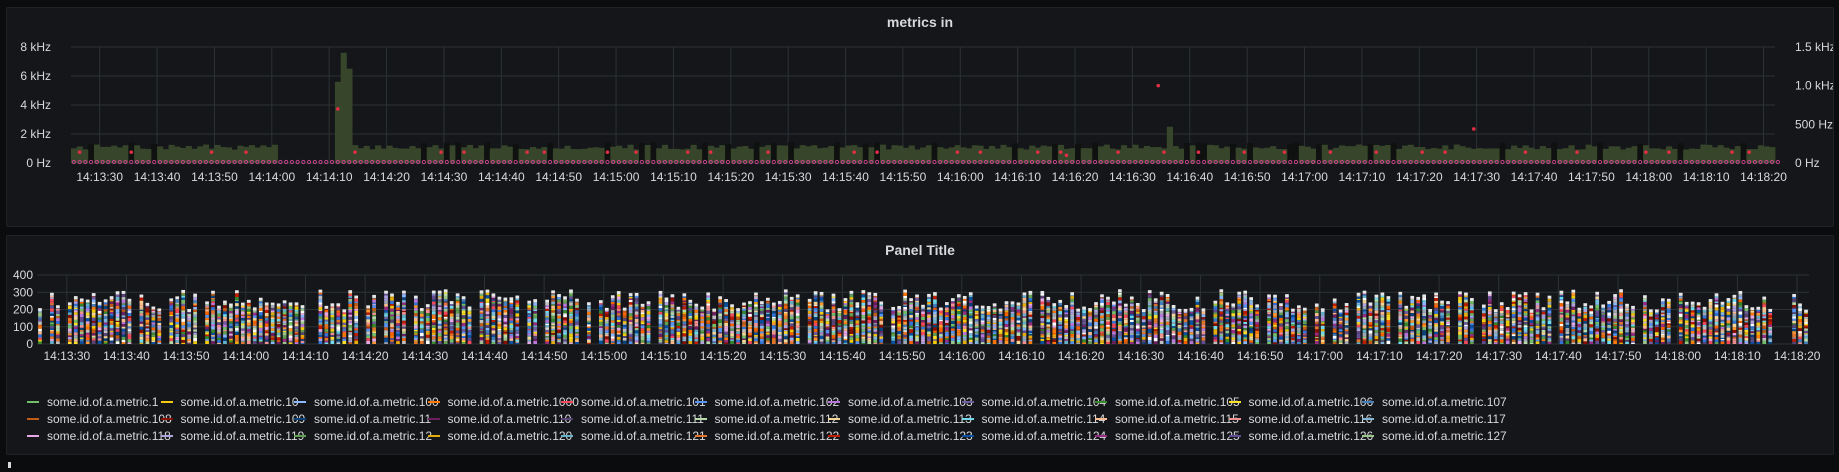  Describe the element at coordinates (1379, 356) in the screenshot. I see `x-axis-tick-label: 14:17:10` at that location.